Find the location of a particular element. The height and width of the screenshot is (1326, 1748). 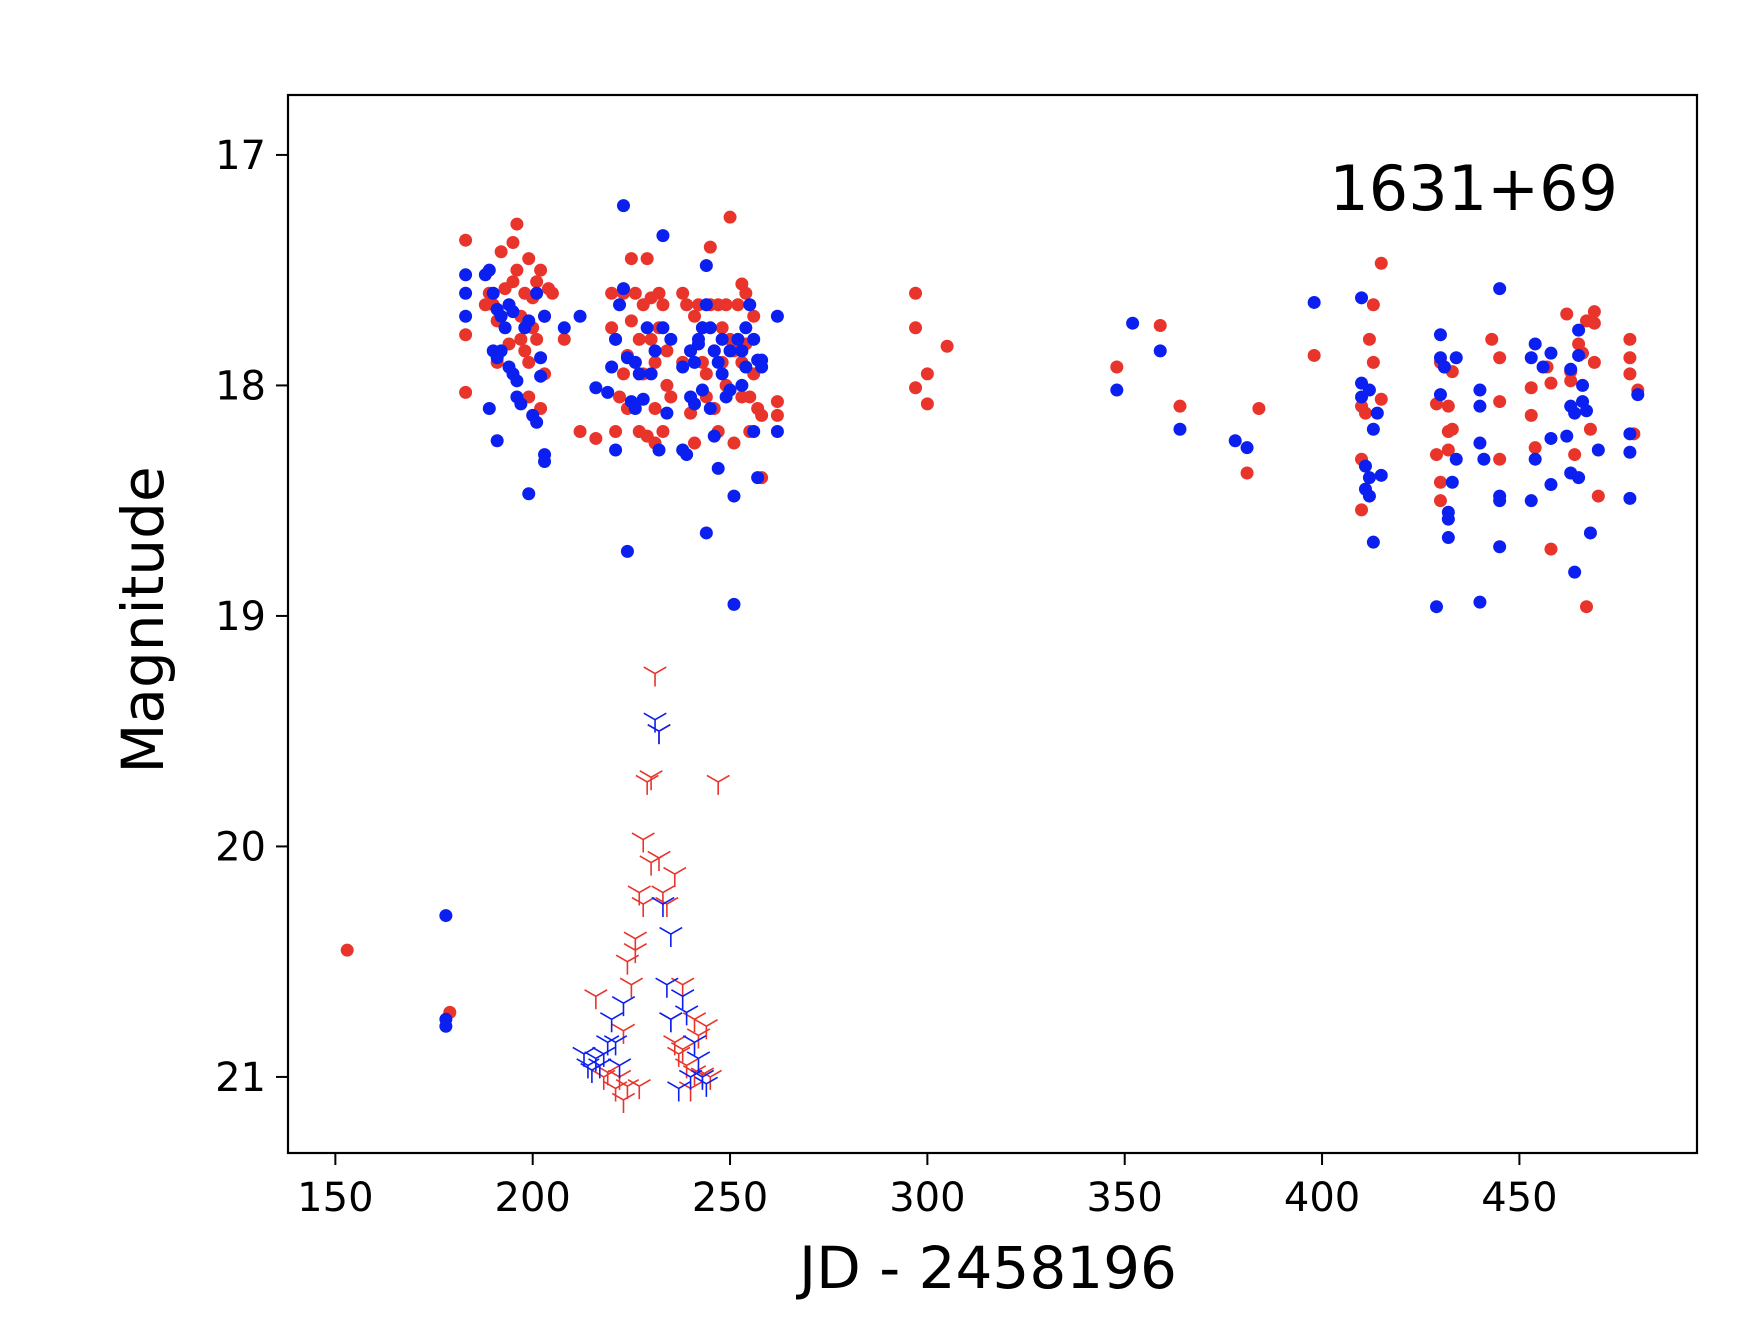

x-tick-label: 250 is located at coordinates (730, 1198).